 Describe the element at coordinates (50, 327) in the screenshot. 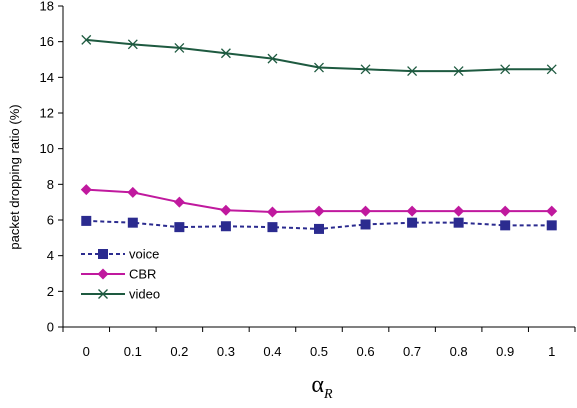

I see `y-tick-label: 0` at that location.